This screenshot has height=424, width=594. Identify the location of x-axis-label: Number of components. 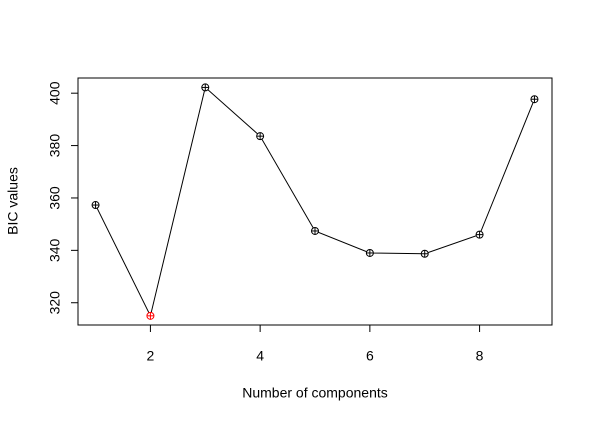
(315, 393).